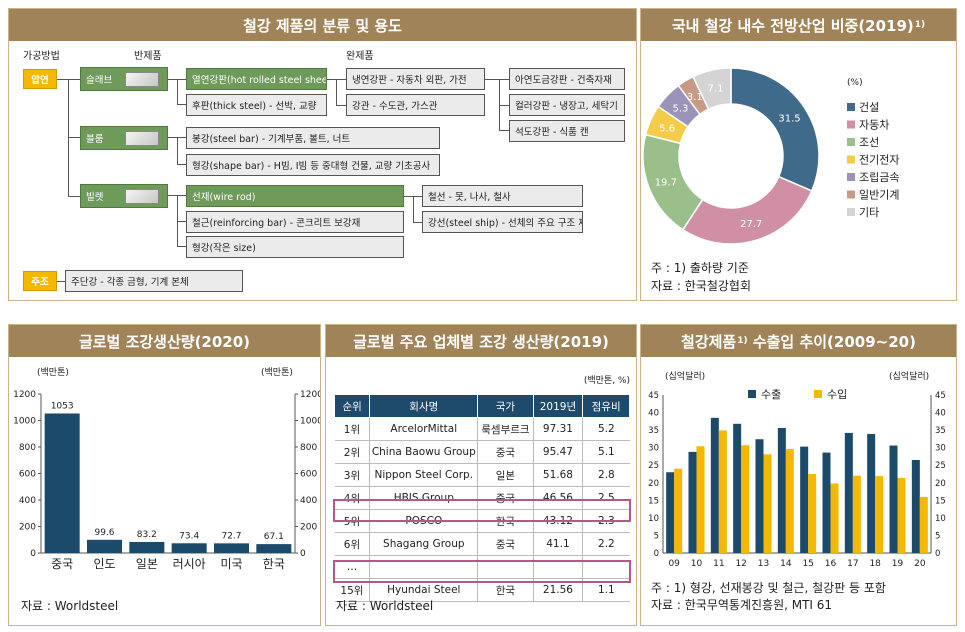 This screenshot has height=632, width=965. Describe the element at coordinates (295, 247) in the screenshot. I see `small-shape-box: 형강(작은 size)` at that location.